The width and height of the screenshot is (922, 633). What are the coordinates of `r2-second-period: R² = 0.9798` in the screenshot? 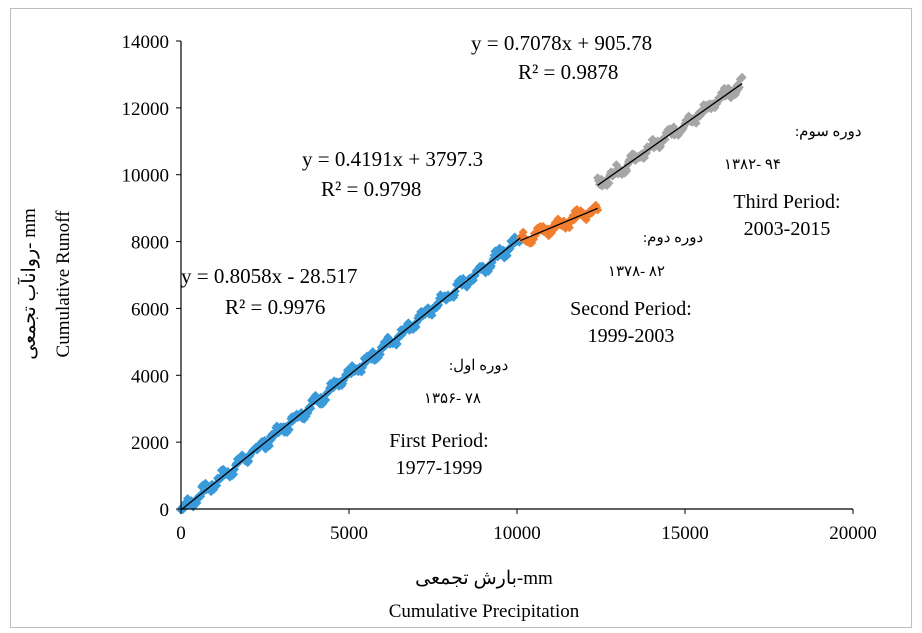 It's located at (371, 189).